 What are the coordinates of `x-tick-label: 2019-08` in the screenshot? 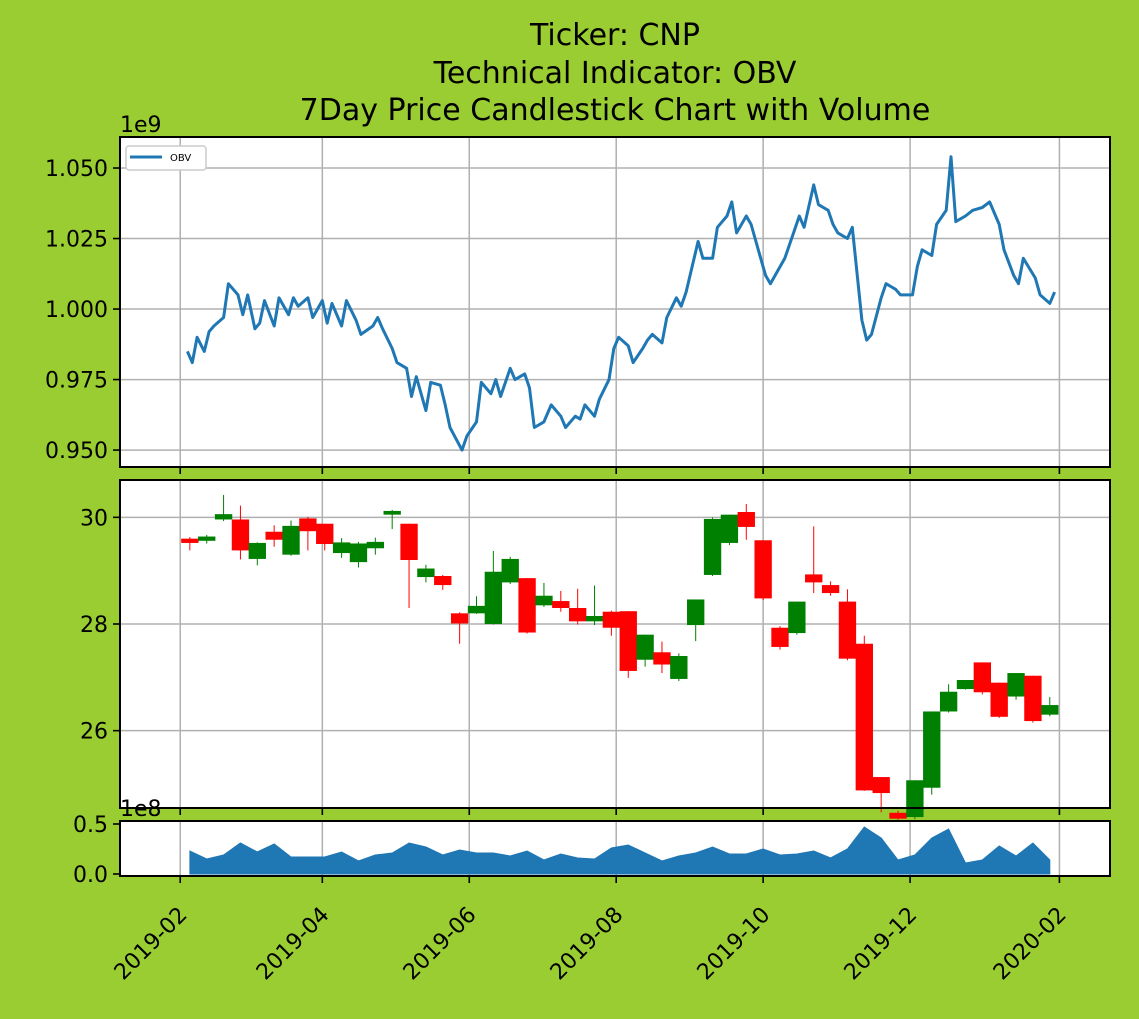 It's located at (587, 944).